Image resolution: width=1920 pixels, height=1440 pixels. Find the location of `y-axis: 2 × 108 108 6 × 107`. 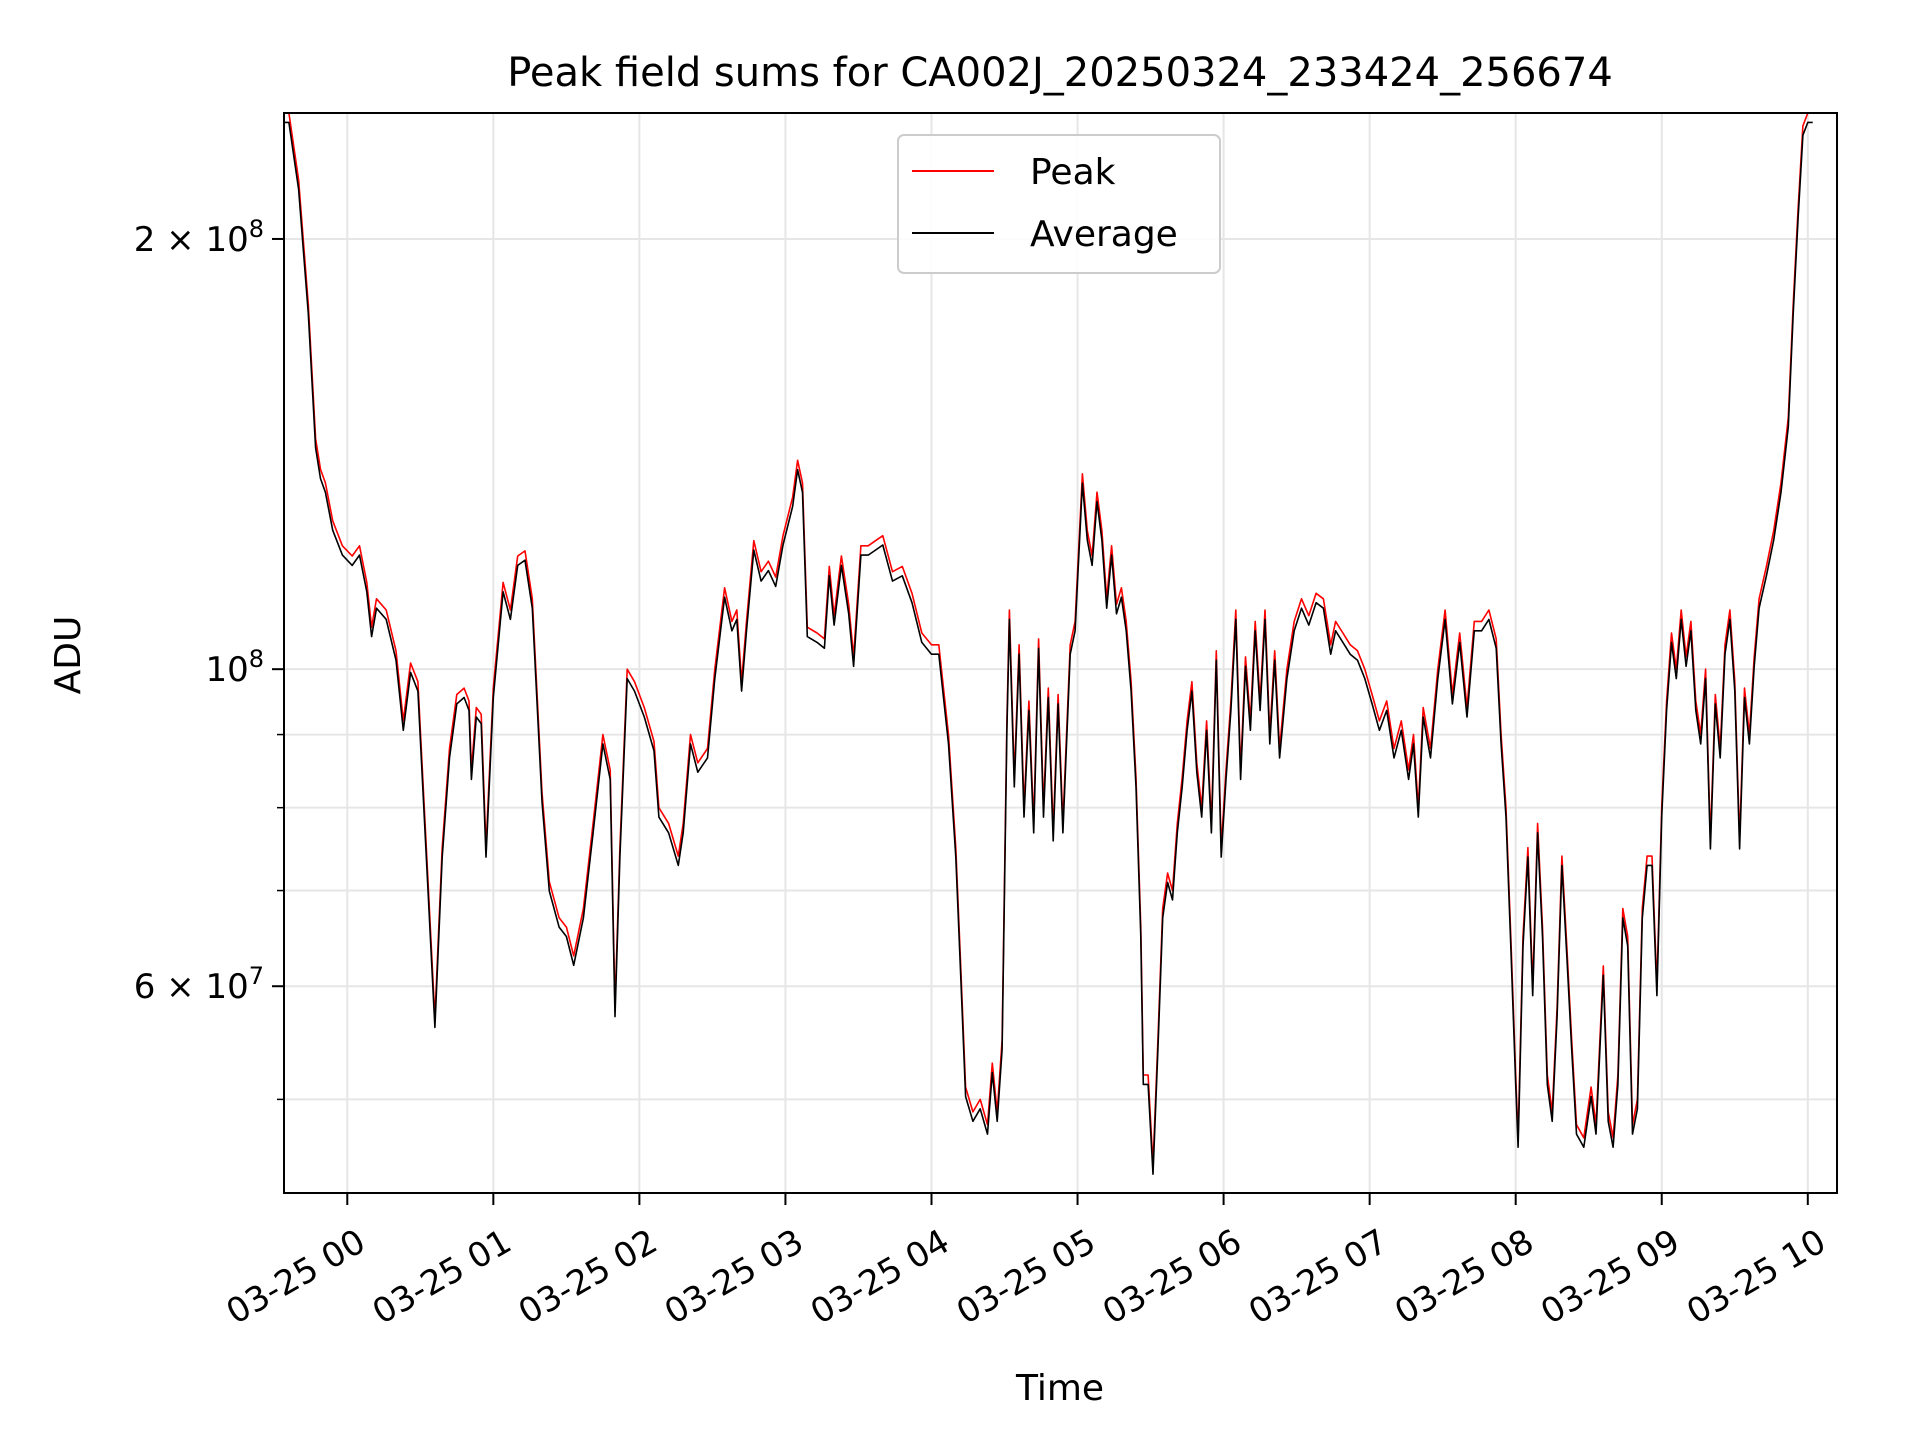

y-axis: 2 × 108 108 6 × 107 is located at coordinates (209, 658).